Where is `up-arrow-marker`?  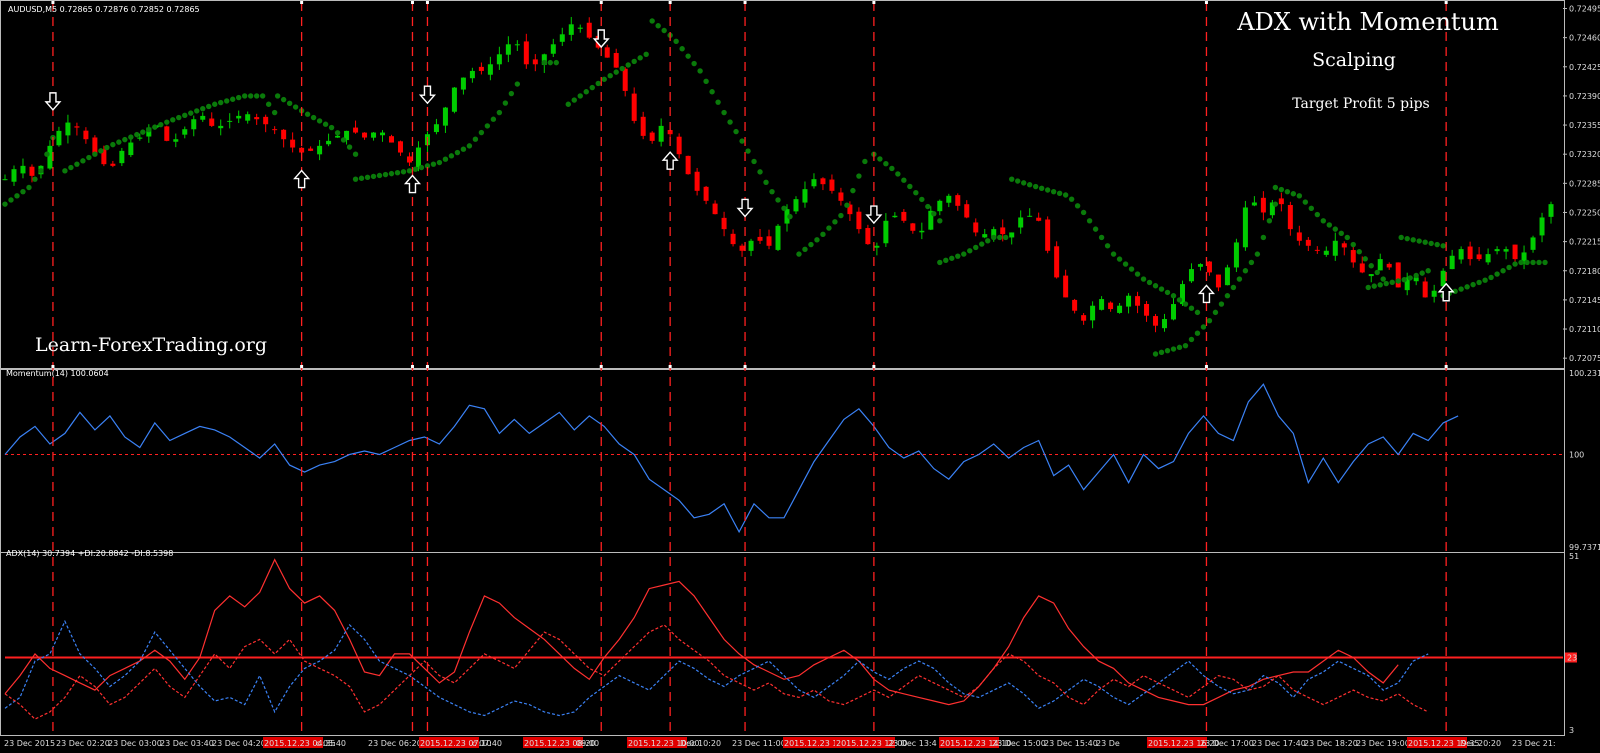 up-arrow-marker is located at coordinates (1206, 294).